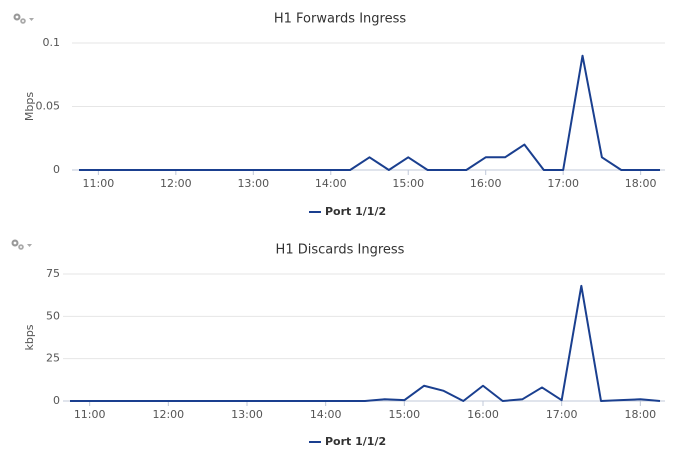 The height and width of the screenshot is (470, 677). Describe the element at coordinates (29, 106) in the screenshot. I see `y-axis-label: Mbps` at that location.